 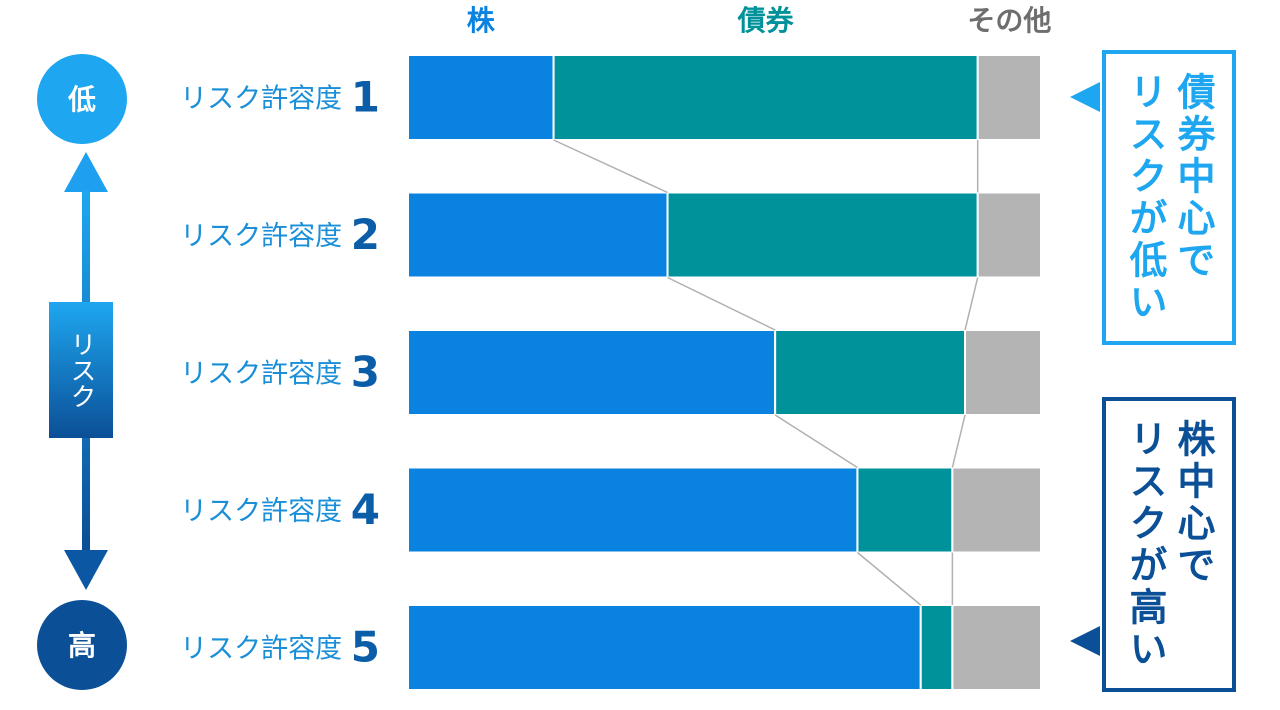 I want to click on category-label: リスク許容度 2, so click(x=280, y=234).